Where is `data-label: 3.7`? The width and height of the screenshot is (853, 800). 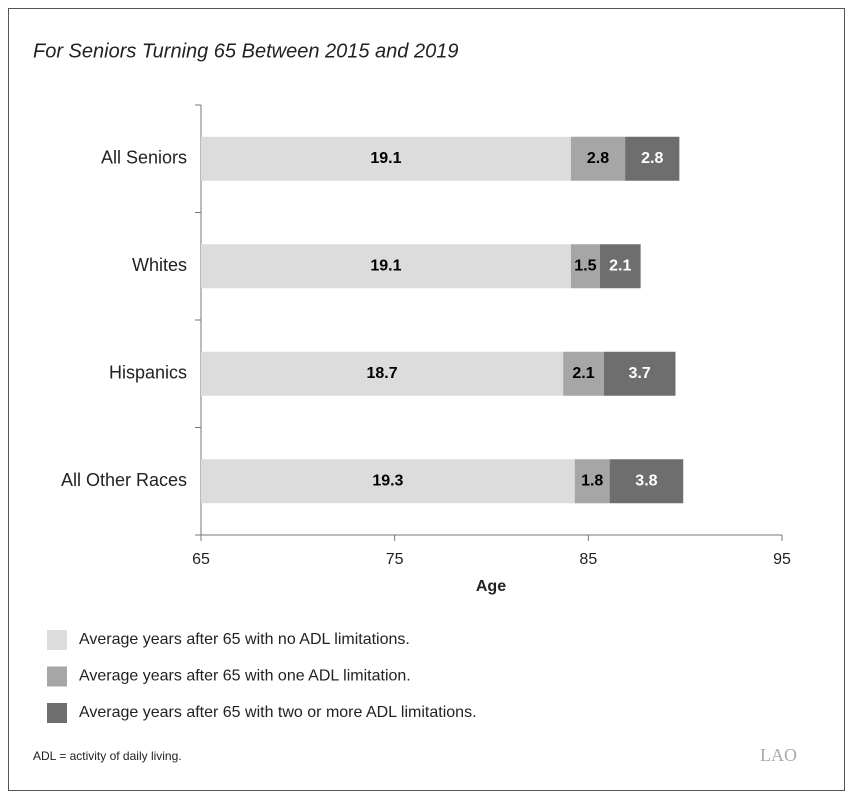
data-label: 3.7 is located at coordinates (640, 373).